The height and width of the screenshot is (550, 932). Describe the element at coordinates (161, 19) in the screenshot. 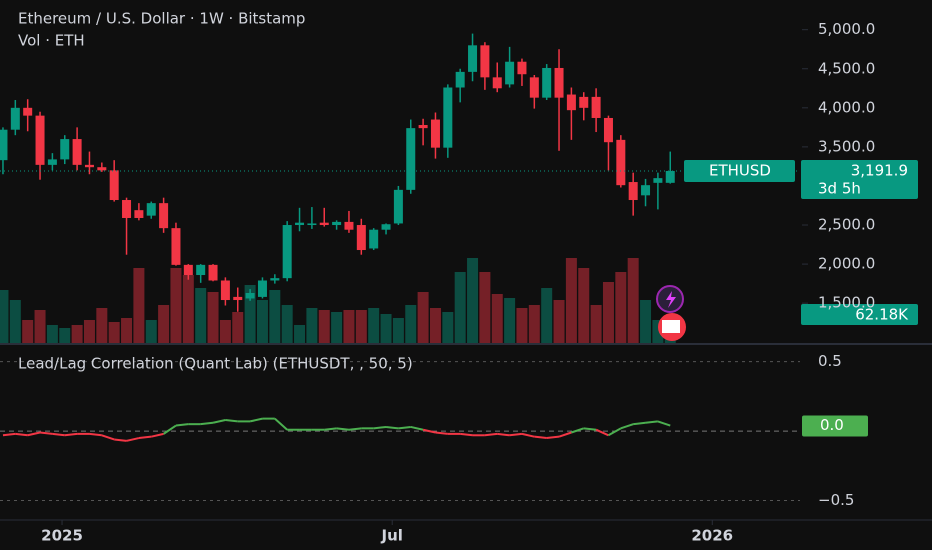

I see `chart-title: Ethereum / U.S. Dollar · 1W · Bitstamp` at that location.